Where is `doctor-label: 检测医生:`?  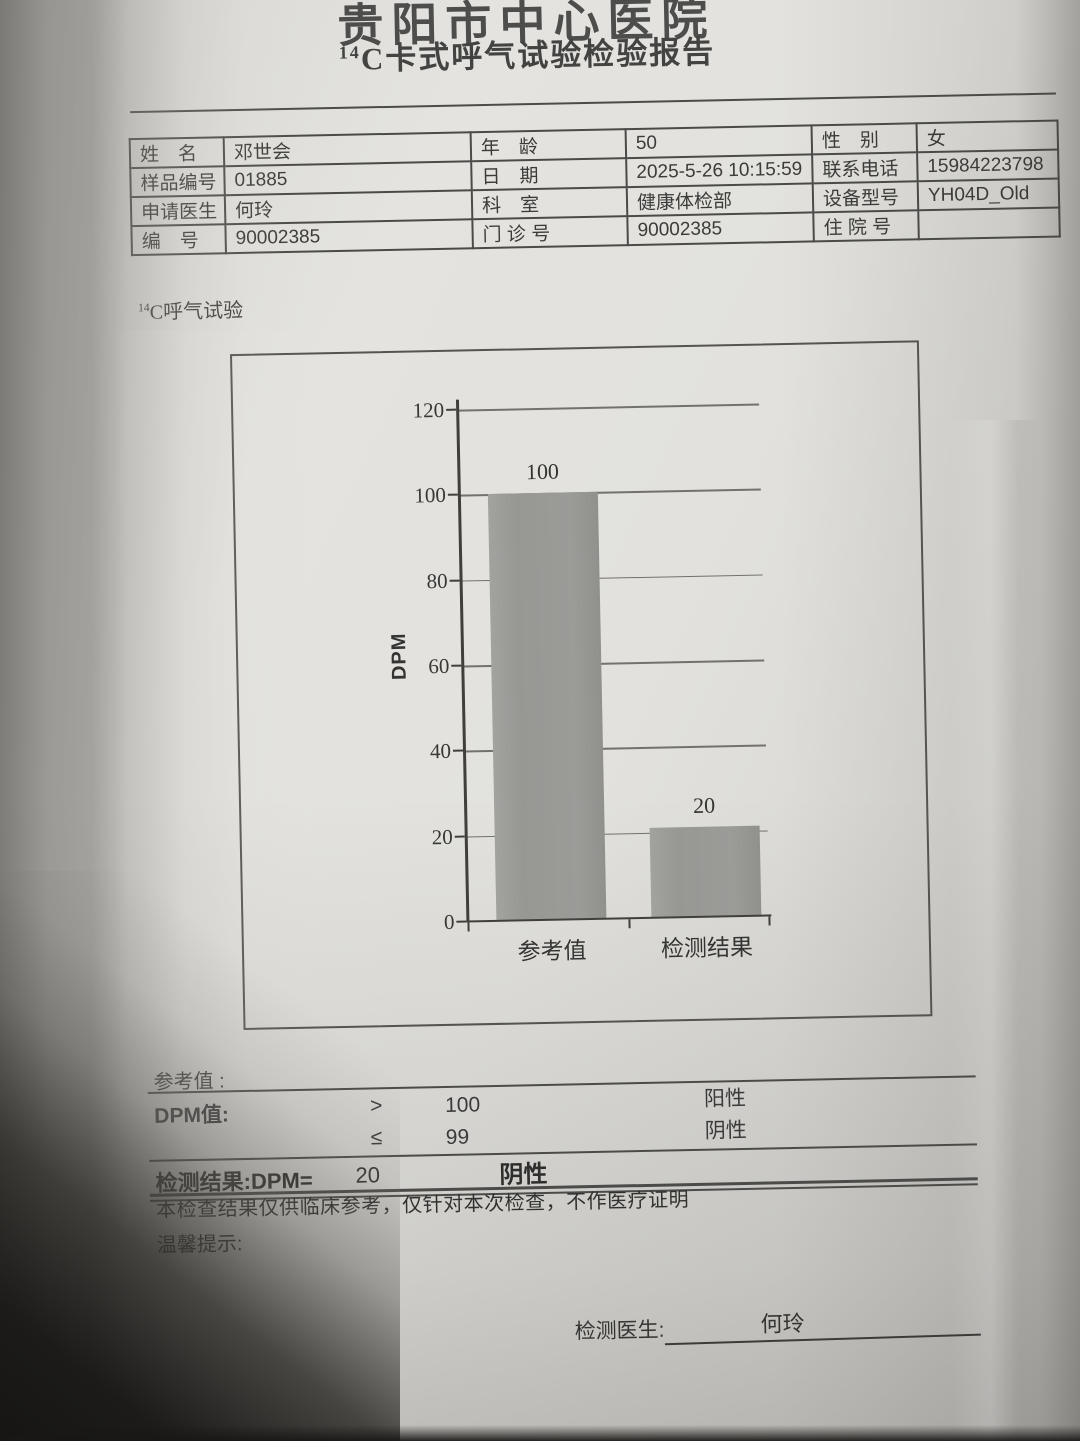
doctor-label: 检测医生: is located at coordinates (619, 1331).